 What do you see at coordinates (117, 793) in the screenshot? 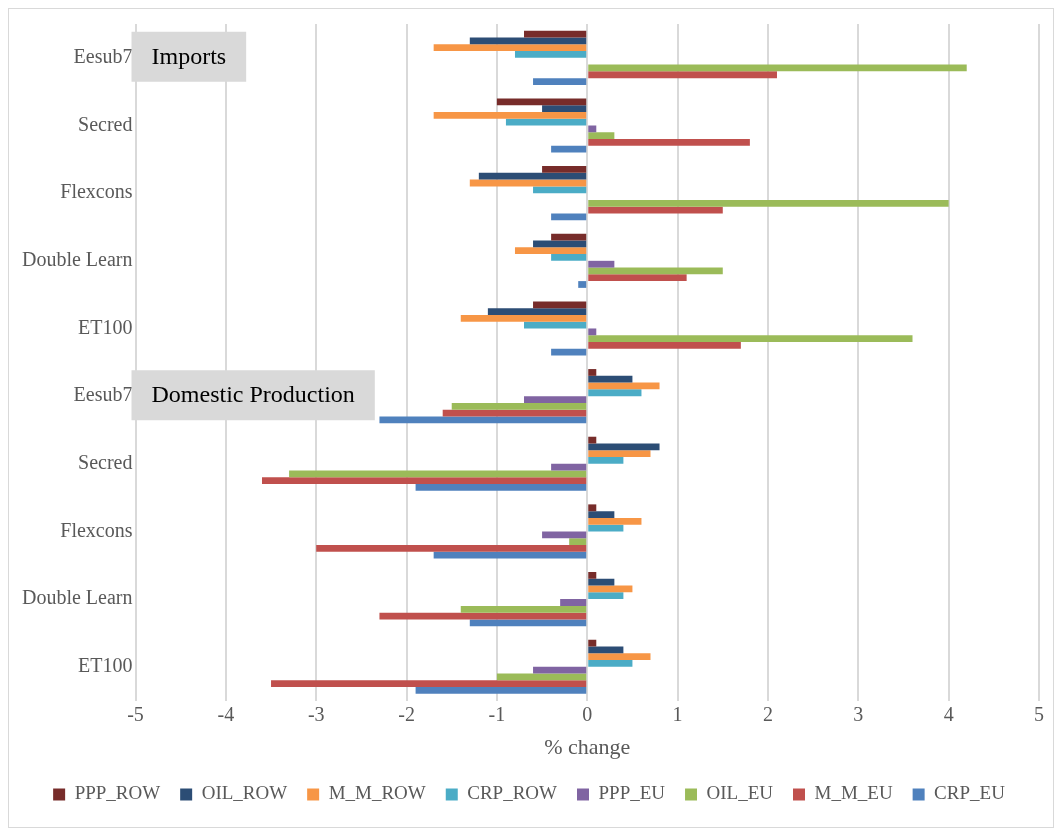
I see `legend-label: PPP_ROW` at bounding box center [117, 793].